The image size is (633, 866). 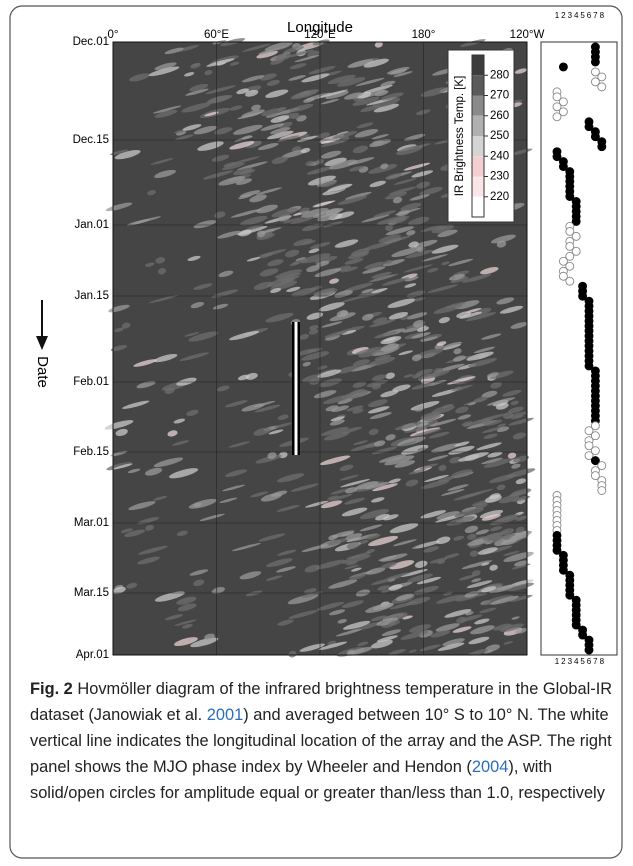 I want to click on citation-link: 2004, so click(x=490, y=767).